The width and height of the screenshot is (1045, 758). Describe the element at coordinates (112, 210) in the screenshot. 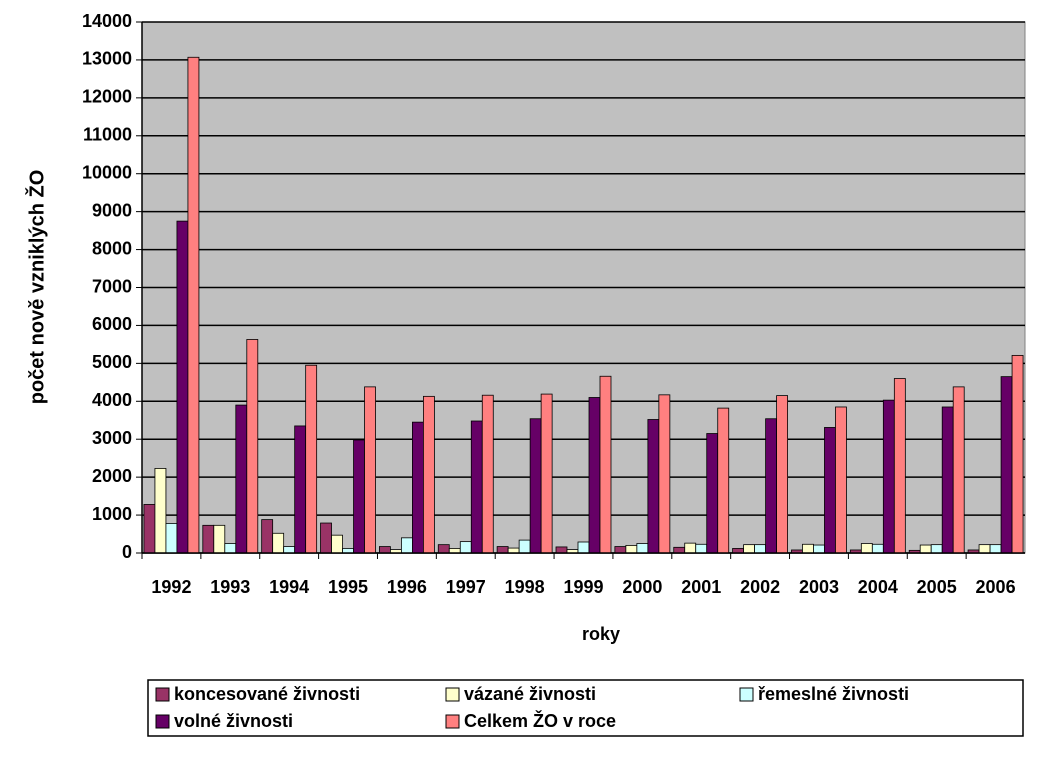

I see `y-tick-label: 9000` at that location.